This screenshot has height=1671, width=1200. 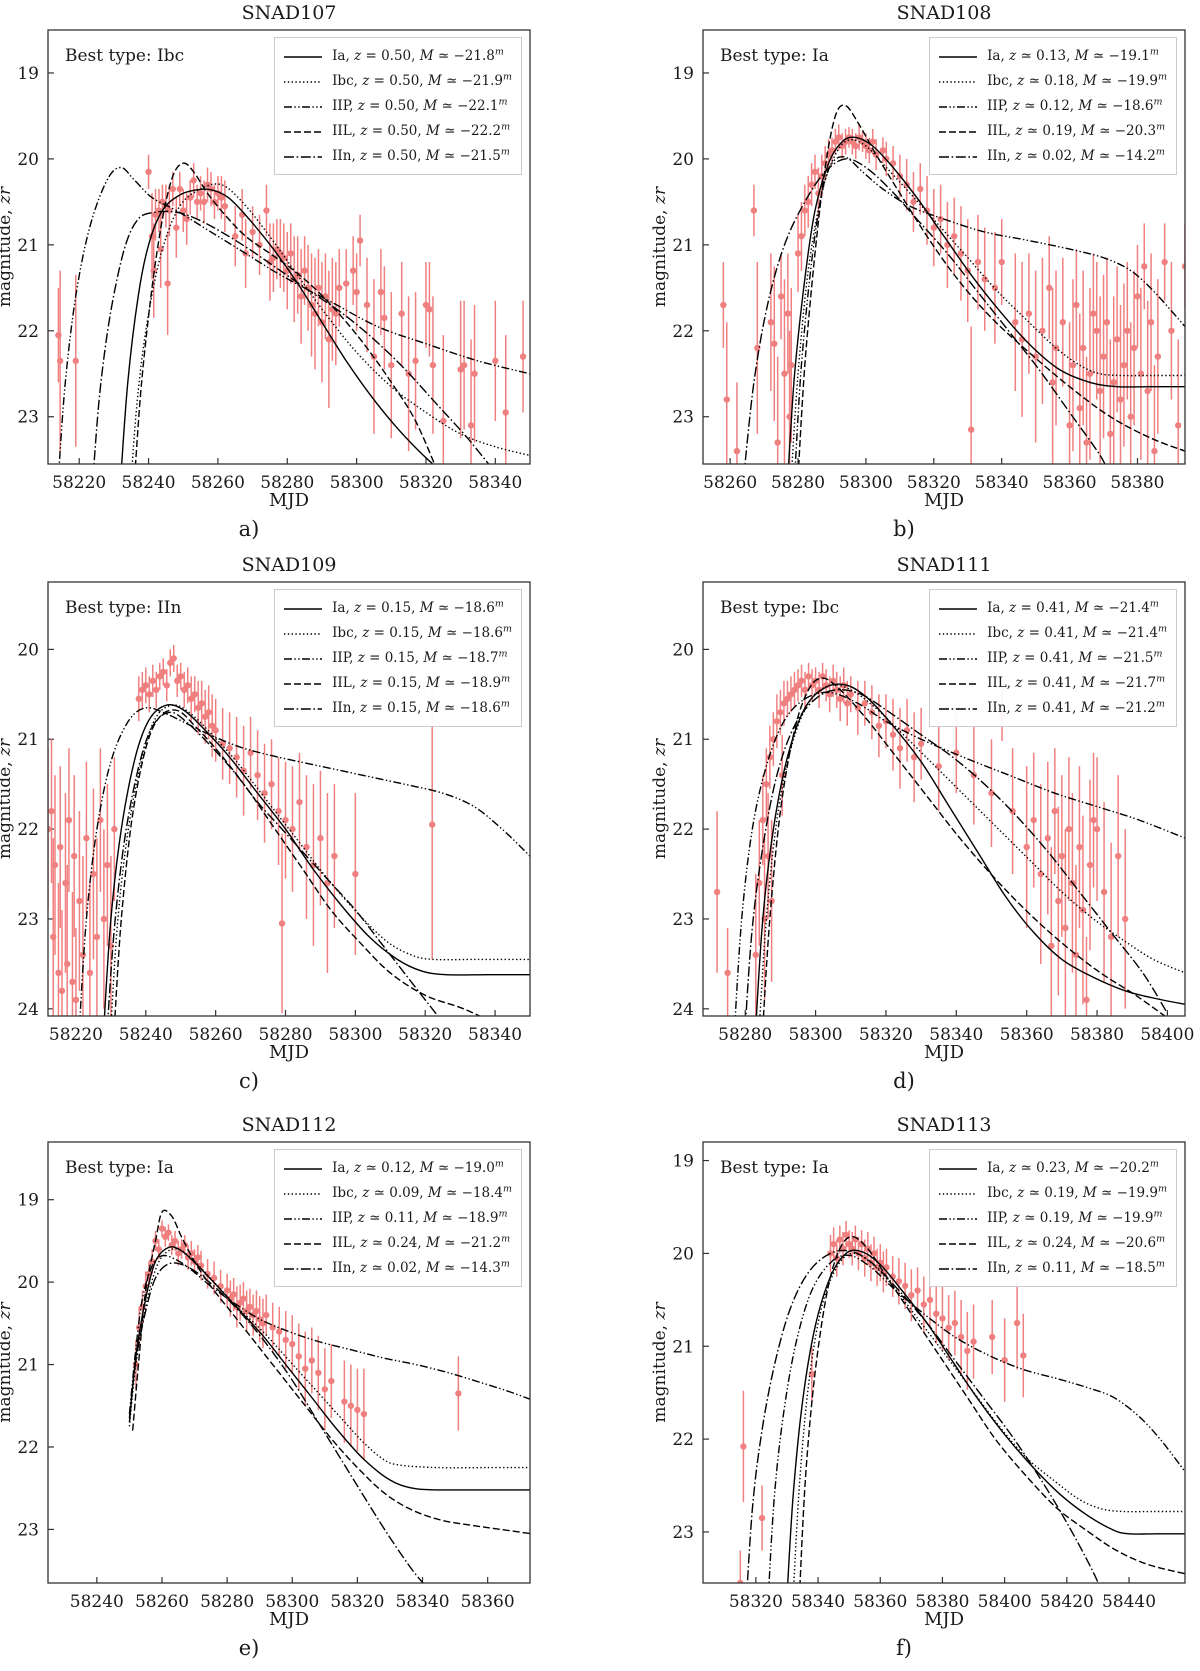 I want to click on y-tick-label: 22, so click(x=28, y=830).